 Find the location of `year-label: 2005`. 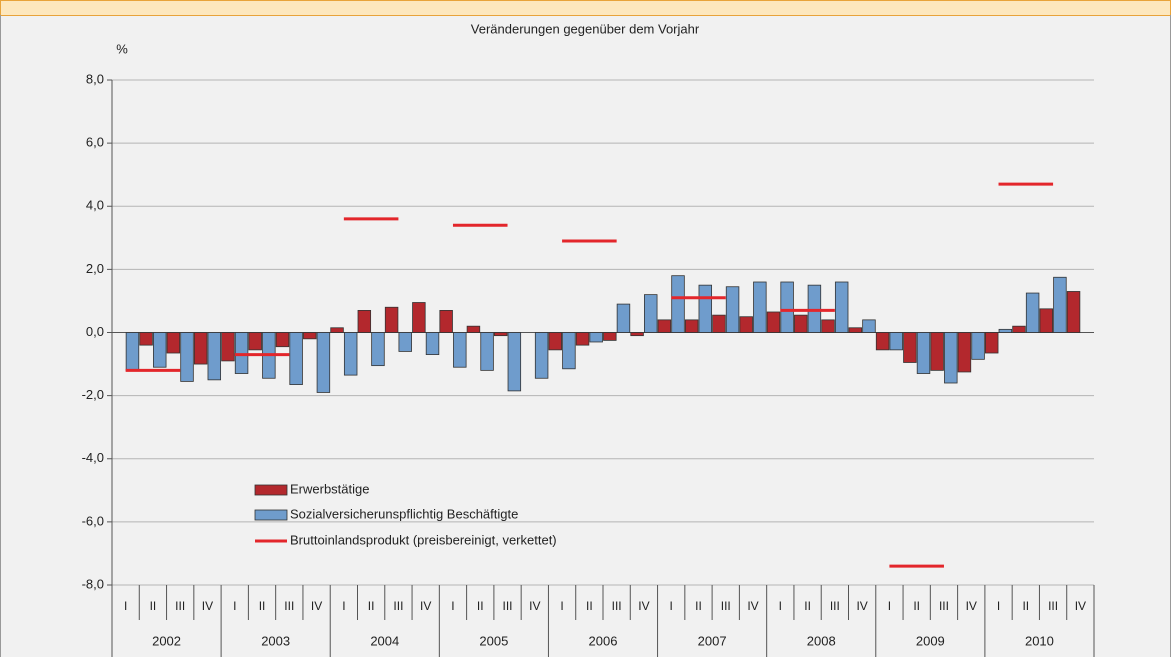

year-label: 2005 is located at coordinates (493, 640).